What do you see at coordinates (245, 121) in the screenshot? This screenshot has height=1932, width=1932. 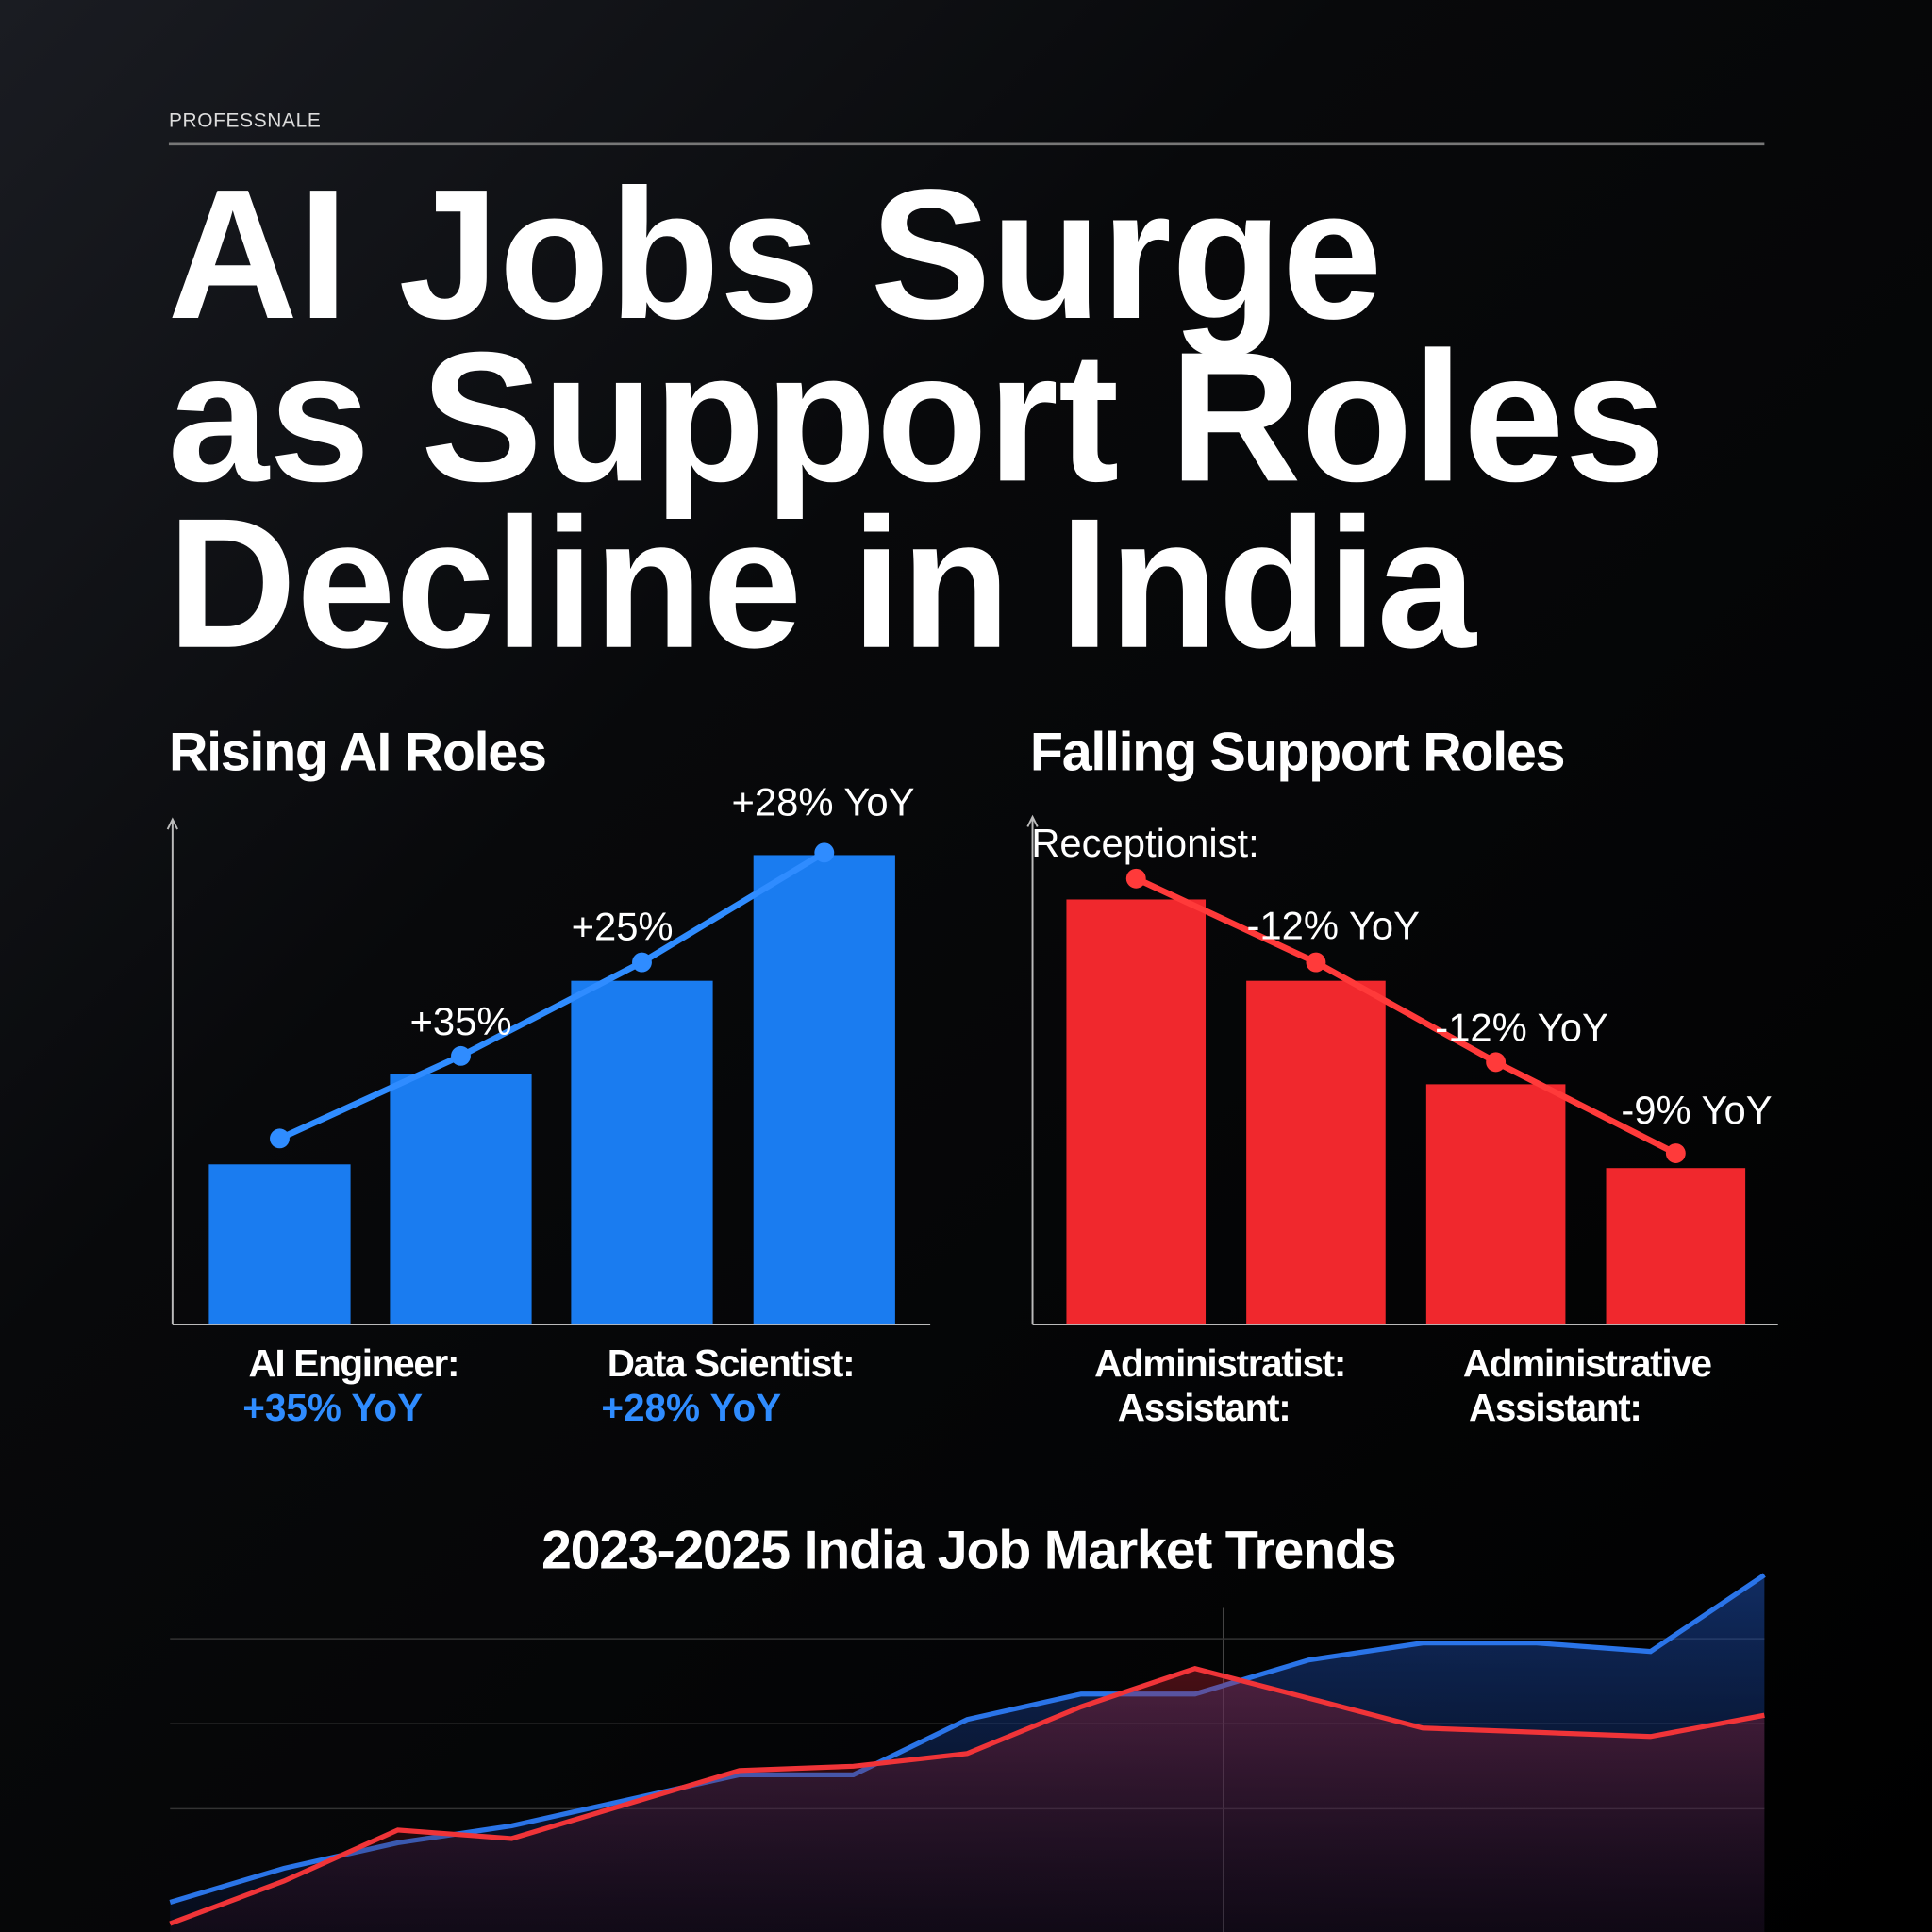 I see `brand: PROFESSNALE` at bounding box center [245, 121].